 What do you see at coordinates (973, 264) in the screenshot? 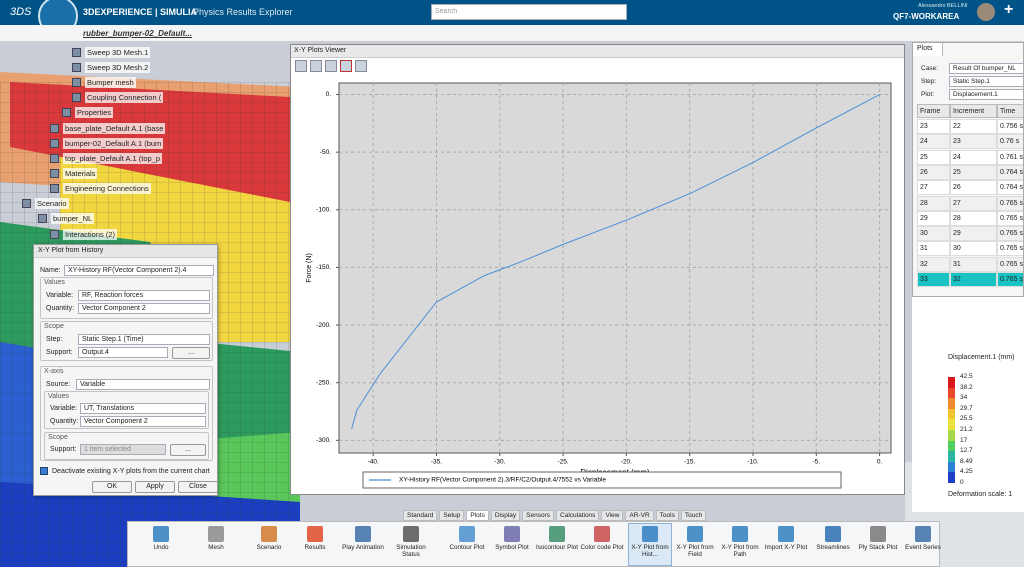
I see `table-cell: 31` at bounding box center [973, 264].